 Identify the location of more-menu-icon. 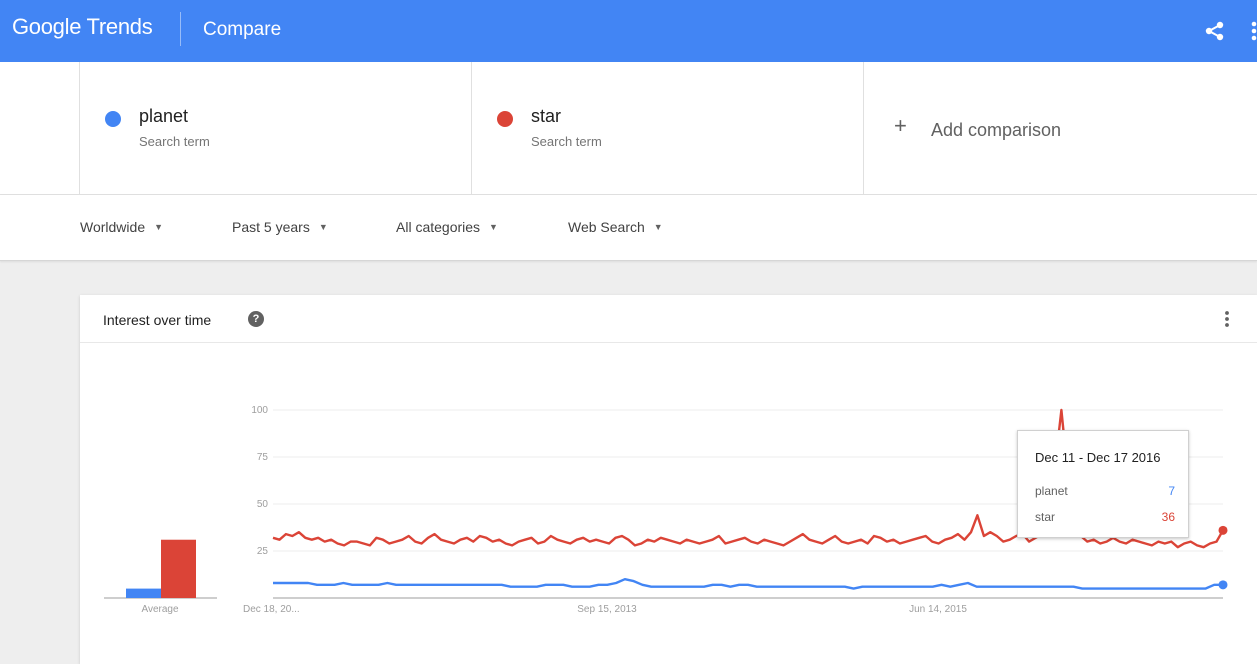
(1251, 31).